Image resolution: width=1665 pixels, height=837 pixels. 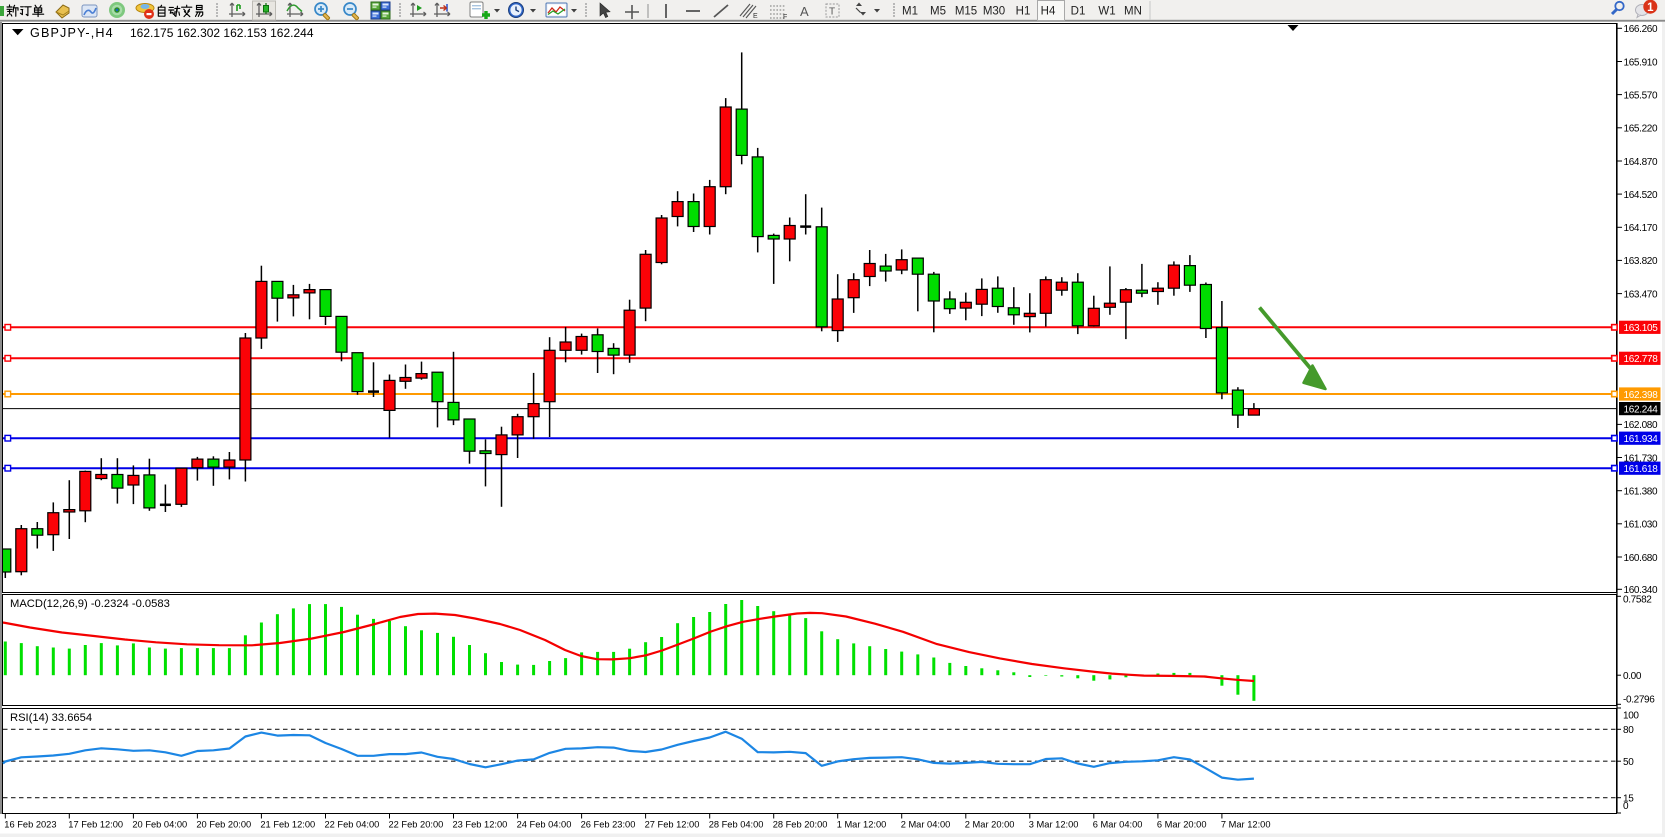 What do you see at coordinates (1641, 95) in the screenshot?
I see `svg-text: 165.570` at bounding box center [1641, 95].